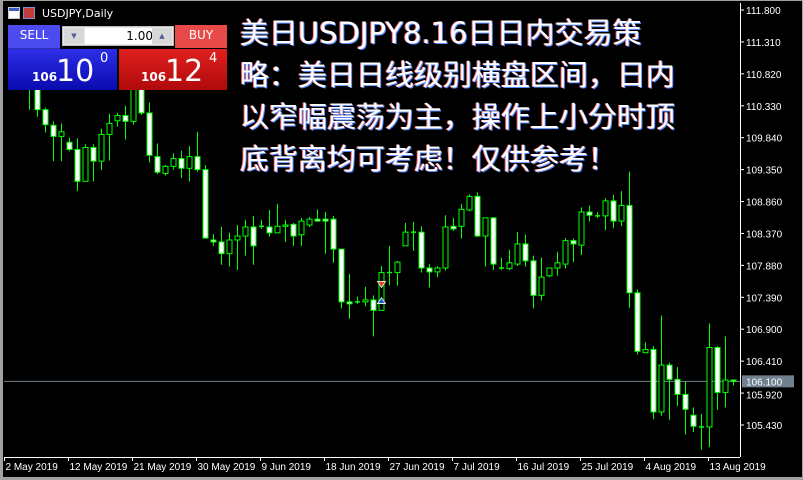 The image size is (803, 480). Describe the element at coordinates (764, 395) in the screenshot. I see `price-tick-label: 105.920` at that location.